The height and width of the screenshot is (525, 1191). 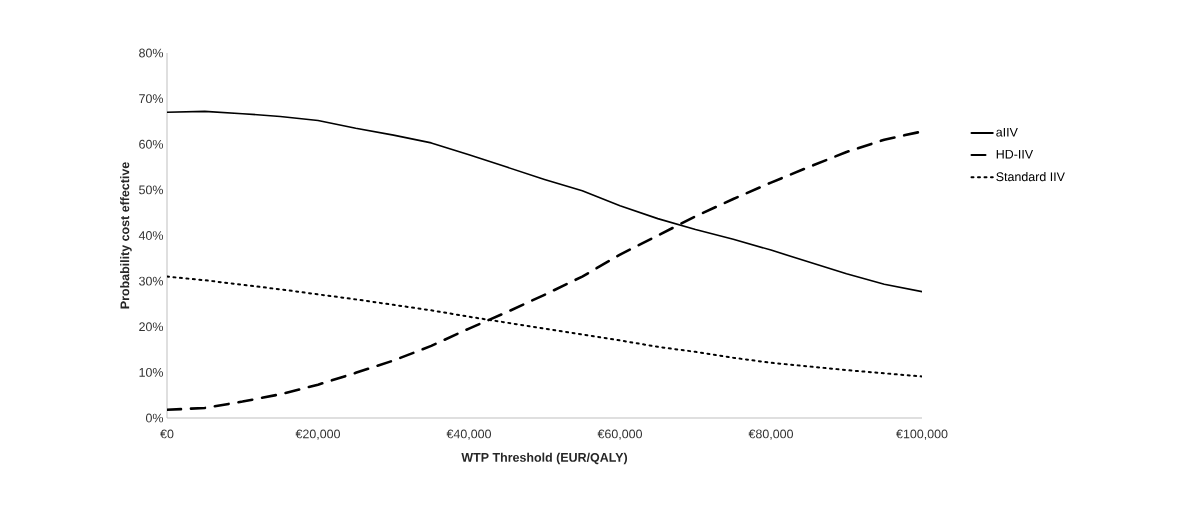 What do you see at coordinates (151, 372) in the screenshot?
I see `y-tick-label: 10%` at bounding box center [151, 372].